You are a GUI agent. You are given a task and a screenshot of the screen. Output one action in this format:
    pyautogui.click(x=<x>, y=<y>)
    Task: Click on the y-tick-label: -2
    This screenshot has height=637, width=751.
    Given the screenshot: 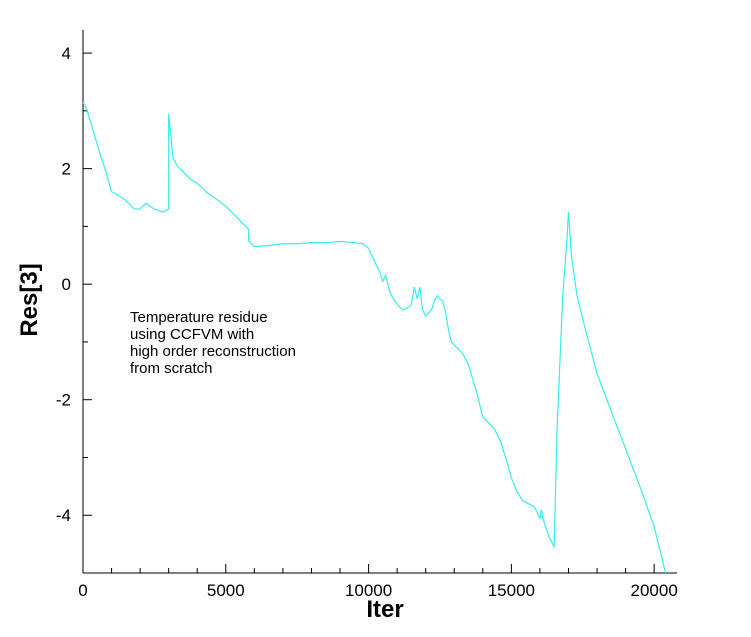 What is the action you would take?
    pyautogui.click(x=63, y=400)
    